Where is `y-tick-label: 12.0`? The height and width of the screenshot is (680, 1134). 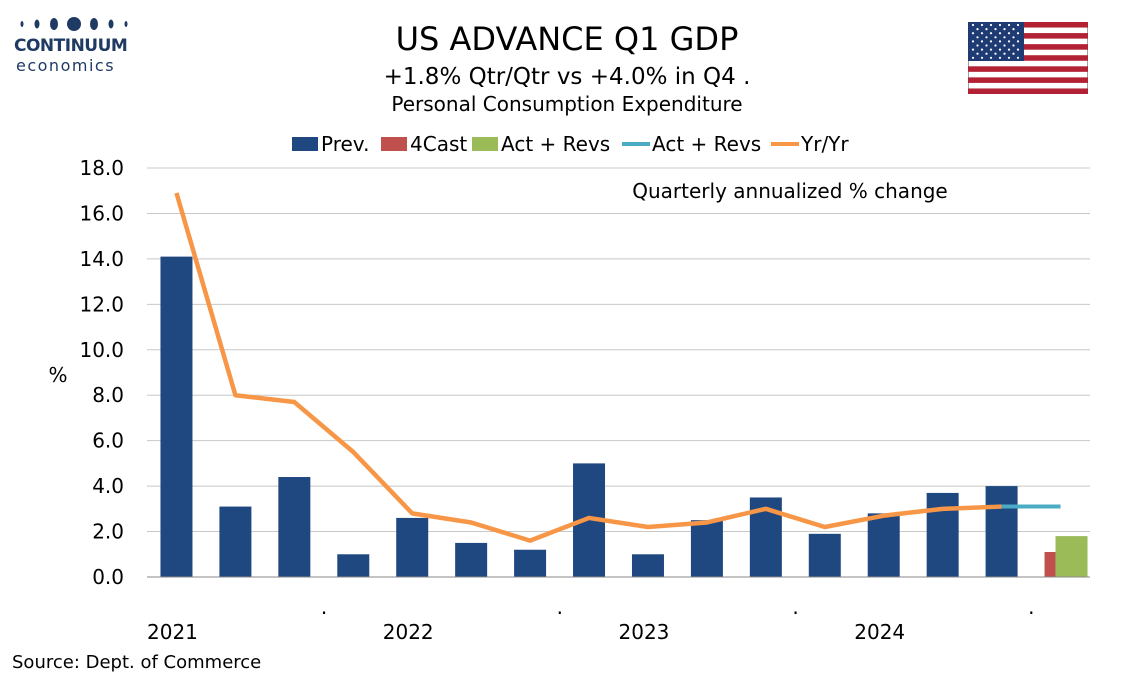
y-tick-label: 12.0 is located at coordinates (101, 304).